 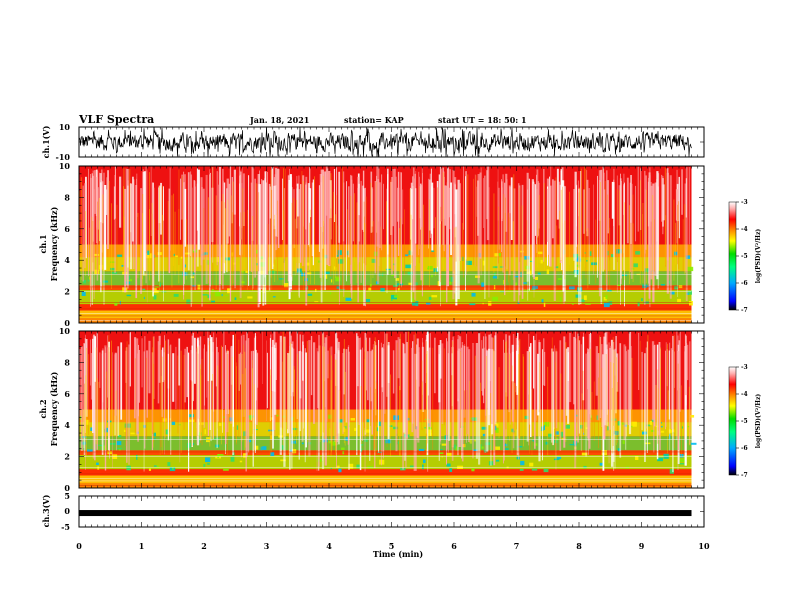 I want to click on ch1-freq-ylabel: Frequency (kHz), so click(x=54, y=243).